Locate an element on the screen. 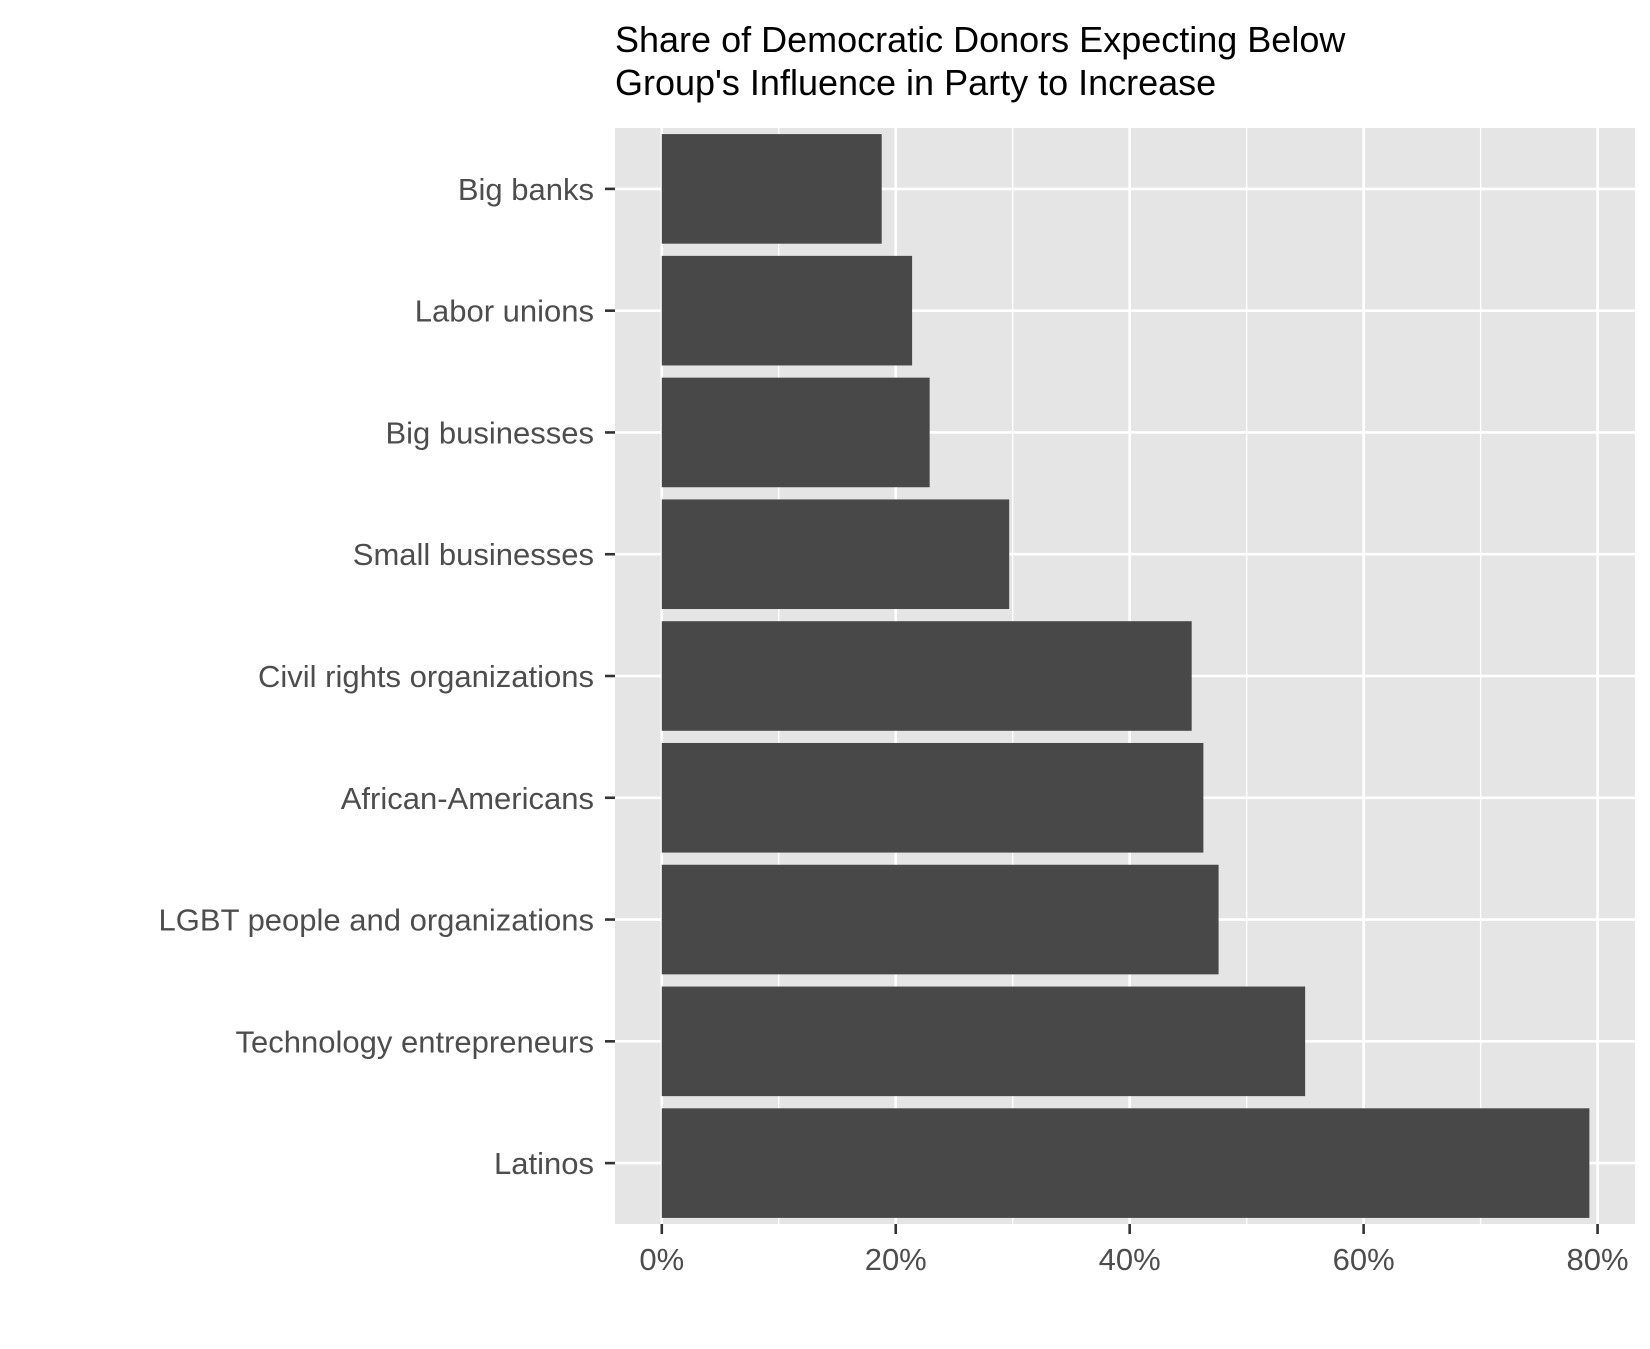 This screenshot has width=1650, height=1349. x-axis: 0% 20% 40% 60% 80% is located at coordinates (1134, 1250).